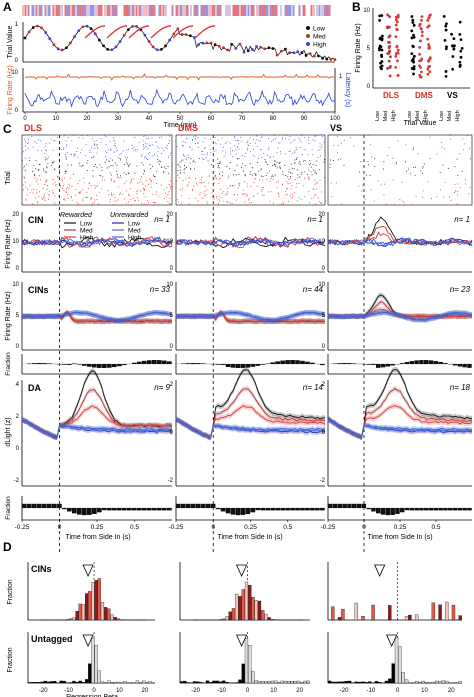 The width and height of the screenshot is (474, 697). I want to click on tick-label: 20, so click(169, 215).